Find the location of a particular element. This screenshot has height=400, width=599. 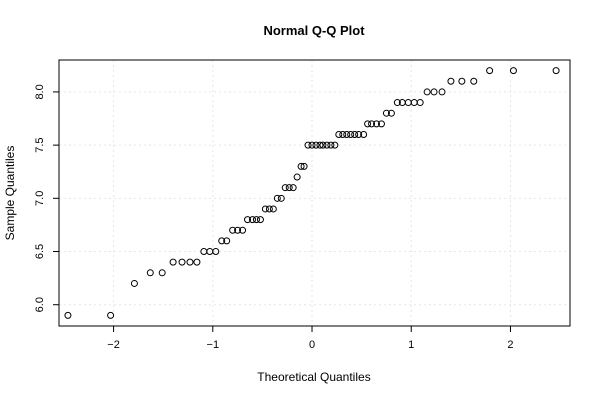

x-axis-label: Theoretical Quantiles is located at coordinates (313, 377).